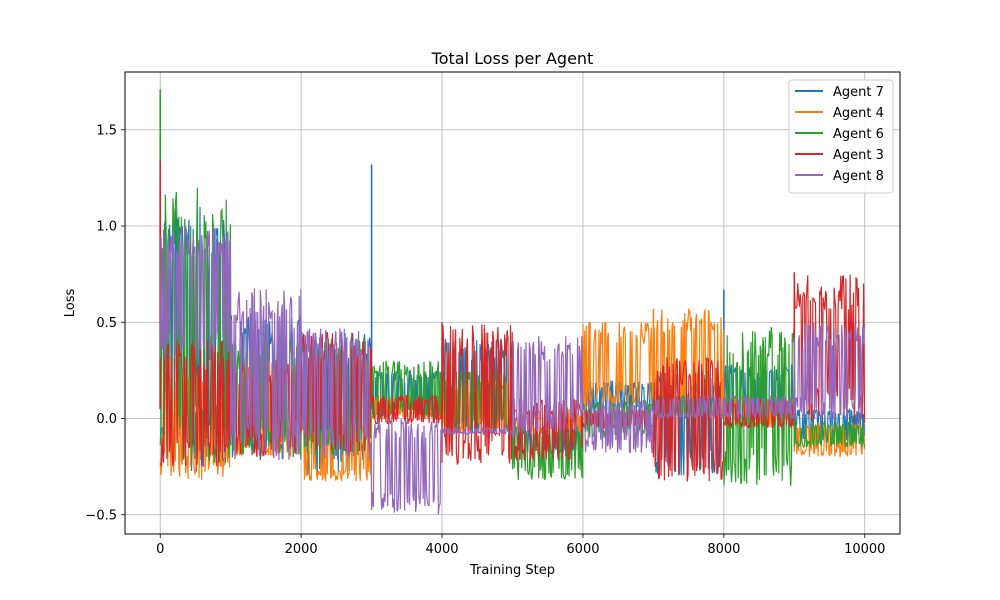  Describe the element at coordinates (106, 130) in the screenshot. I see `y-tick-label: 1.5` at that location.